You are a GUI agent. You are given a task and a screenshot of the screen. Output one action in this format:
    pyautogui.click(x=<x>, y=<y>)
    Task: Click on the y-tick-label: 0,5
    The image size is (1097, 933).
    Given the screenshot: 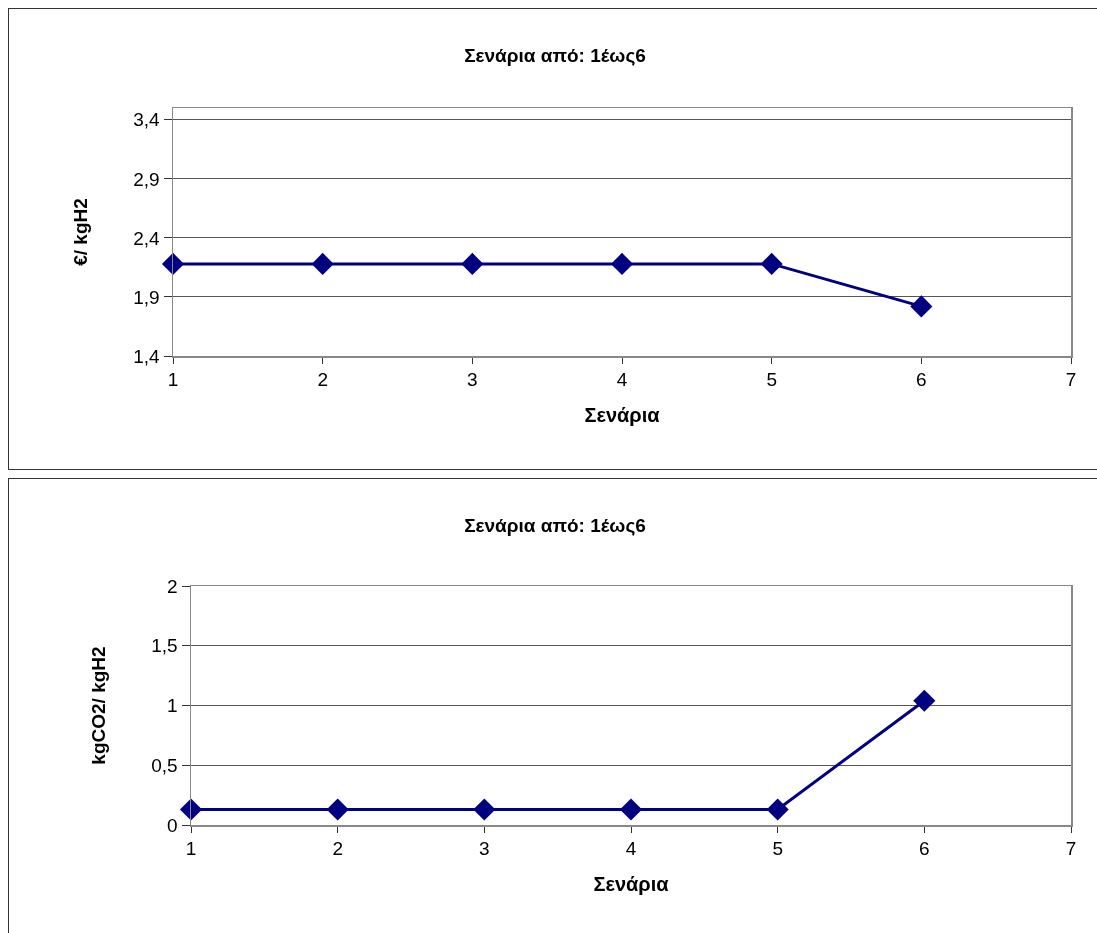 What is the action you would take?
    pyautogui.click(x=164, y=765)
    